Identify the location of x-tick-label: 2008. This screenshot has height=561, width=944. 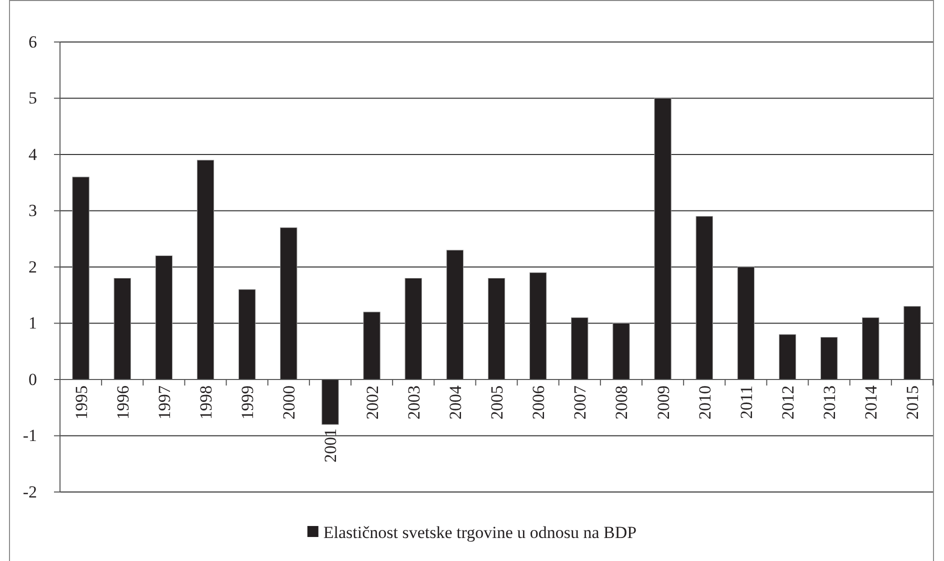
(622, 403).